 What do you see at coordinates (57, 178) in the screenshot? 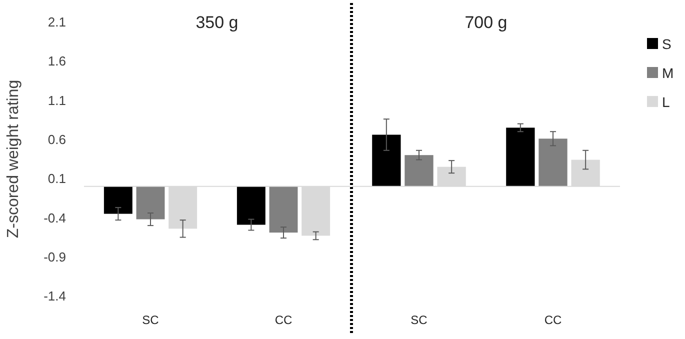
I see `y-tick-label: 0.1` at bounding box center [57, 178].